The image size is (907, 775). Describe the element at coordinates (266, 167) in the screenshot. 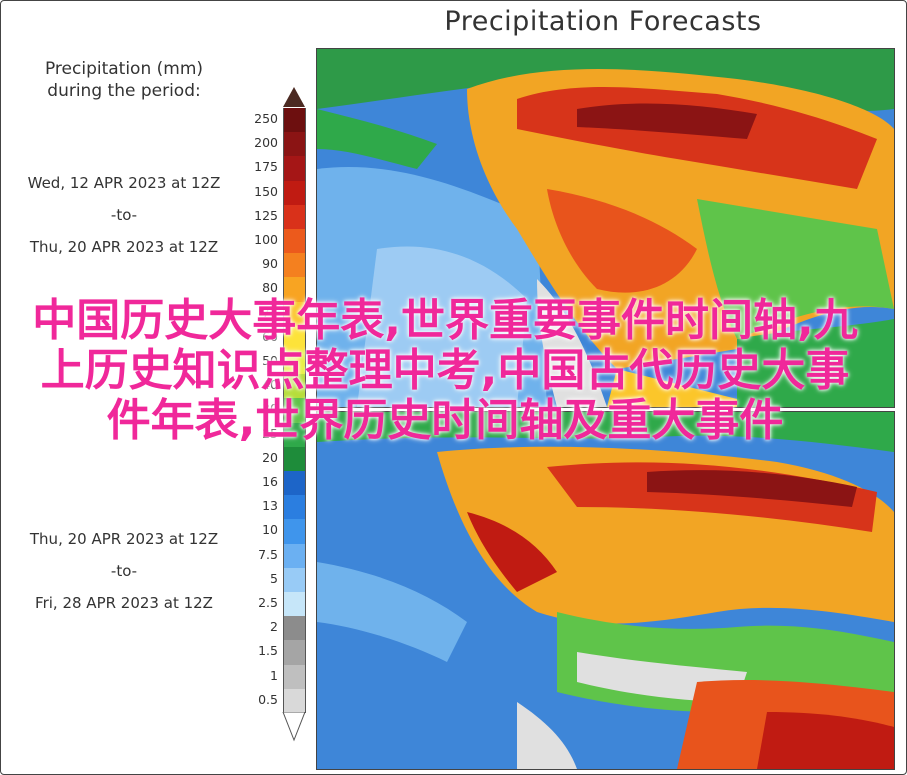

I see `legend-tick-label: 175` at that location.